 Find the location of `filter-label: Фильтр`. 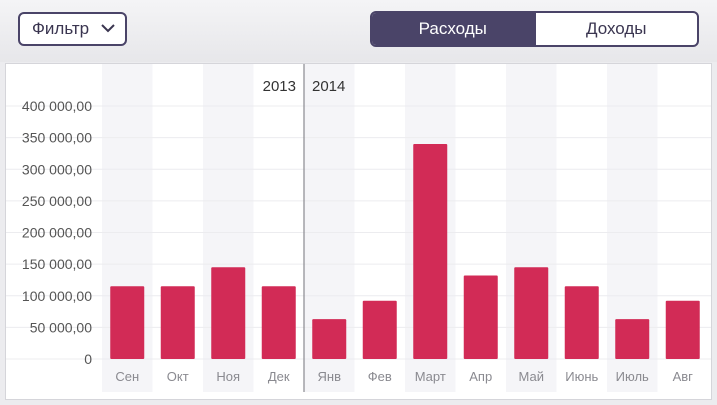

filter-label: Фильтр is located at coordinates (61, 28).